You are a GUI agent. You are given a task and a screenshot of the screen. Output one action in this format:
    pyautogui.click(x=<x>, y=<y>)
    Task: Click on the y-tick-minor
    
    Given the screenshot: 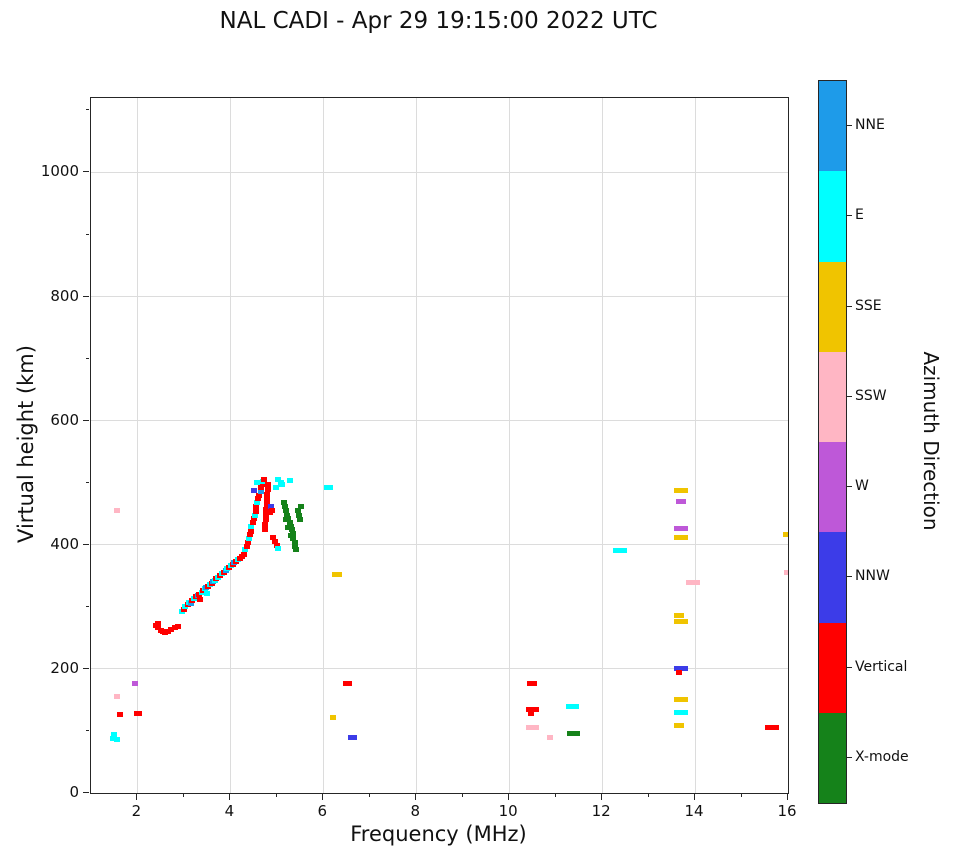 What is the action you would take?
    pyautogui.click(x=87, y=482)
    